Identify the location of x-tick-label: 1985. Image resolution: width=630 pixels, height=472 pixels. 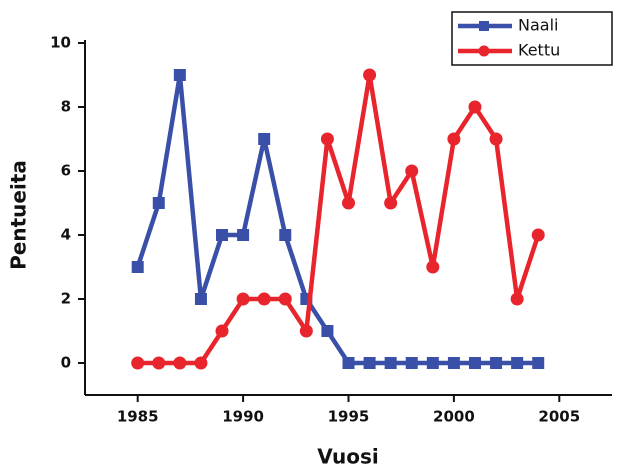
(138, 417).